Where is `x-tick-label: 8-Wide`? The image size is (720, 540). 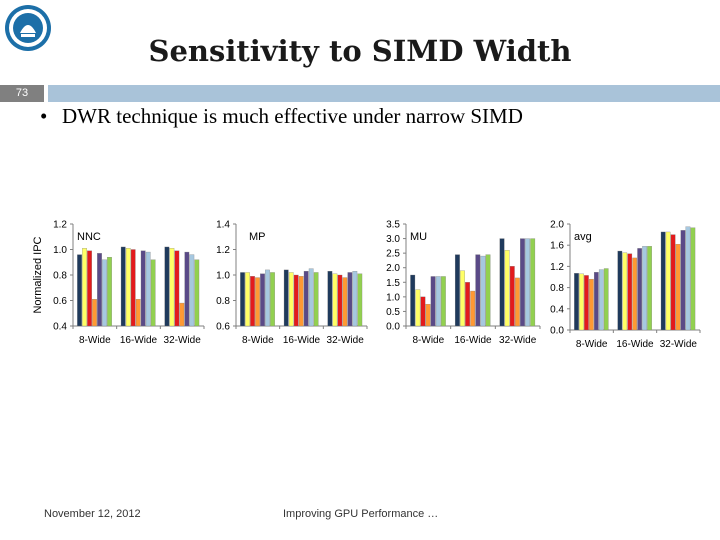 x-tick-label: 8-Wide is located at coordinates (428, 340).